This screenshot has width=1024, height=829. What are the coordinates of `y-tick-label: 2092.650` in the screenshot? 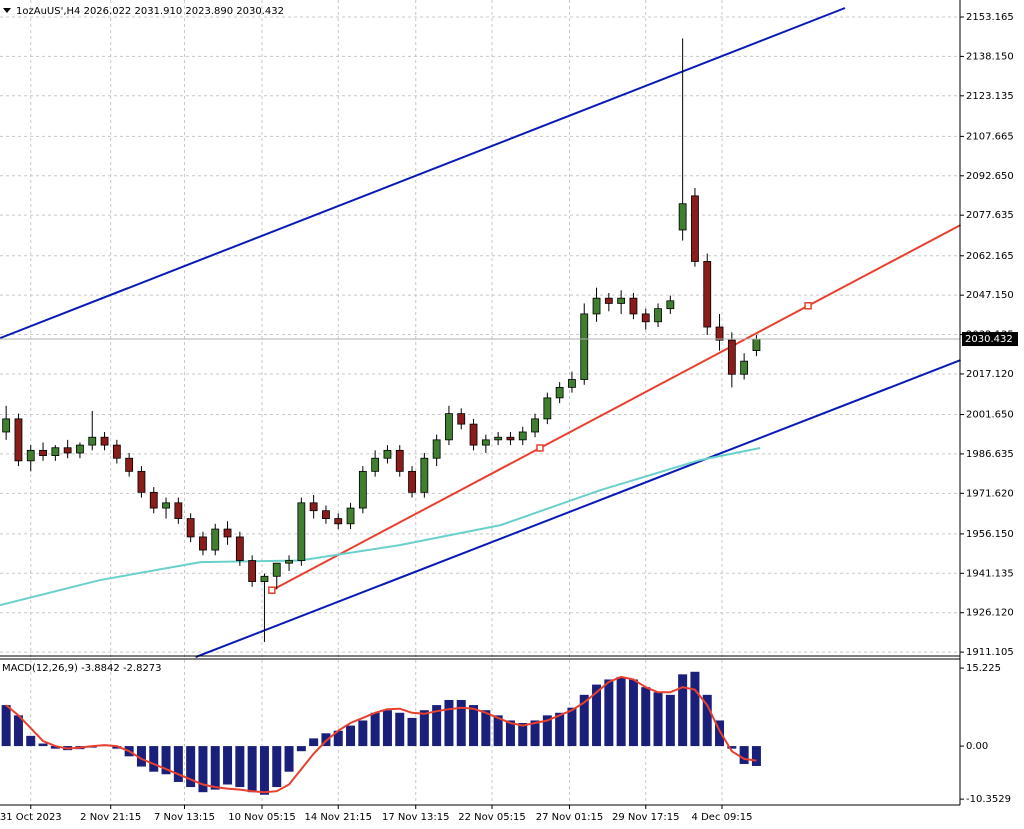 It's located at (990, 176).